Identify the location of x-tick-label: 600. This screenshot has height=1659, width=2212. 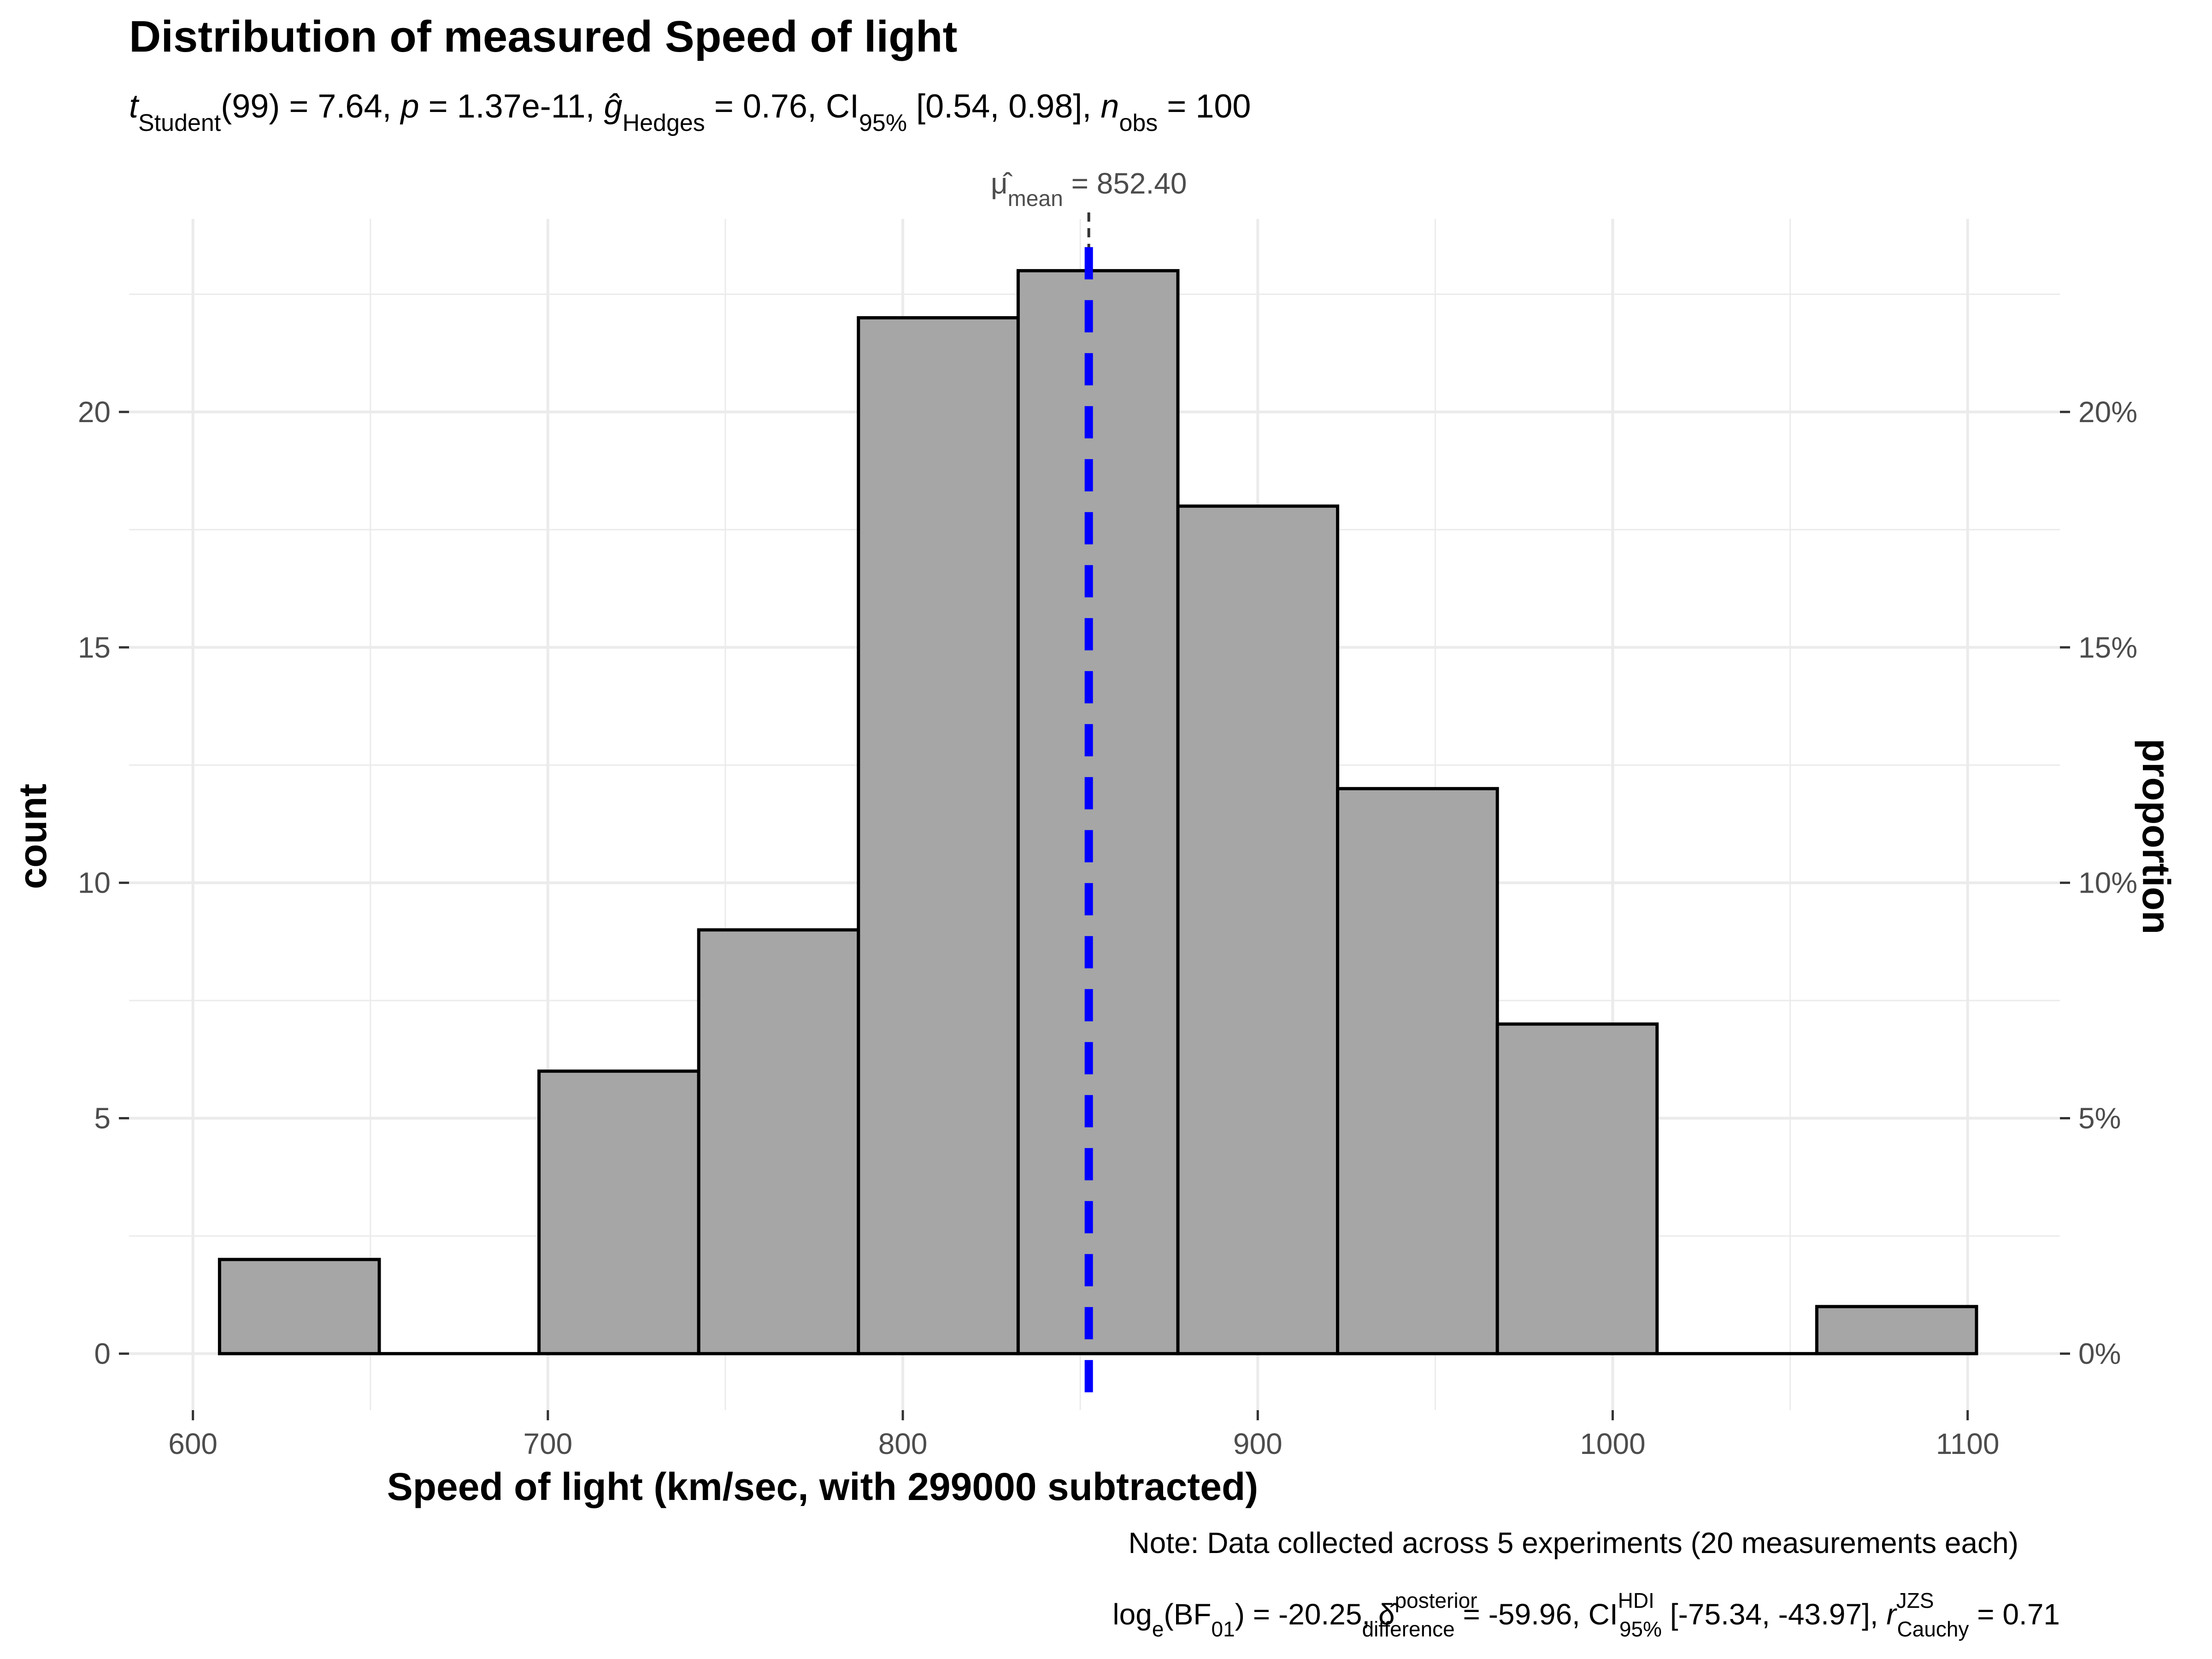
(193, 1443).